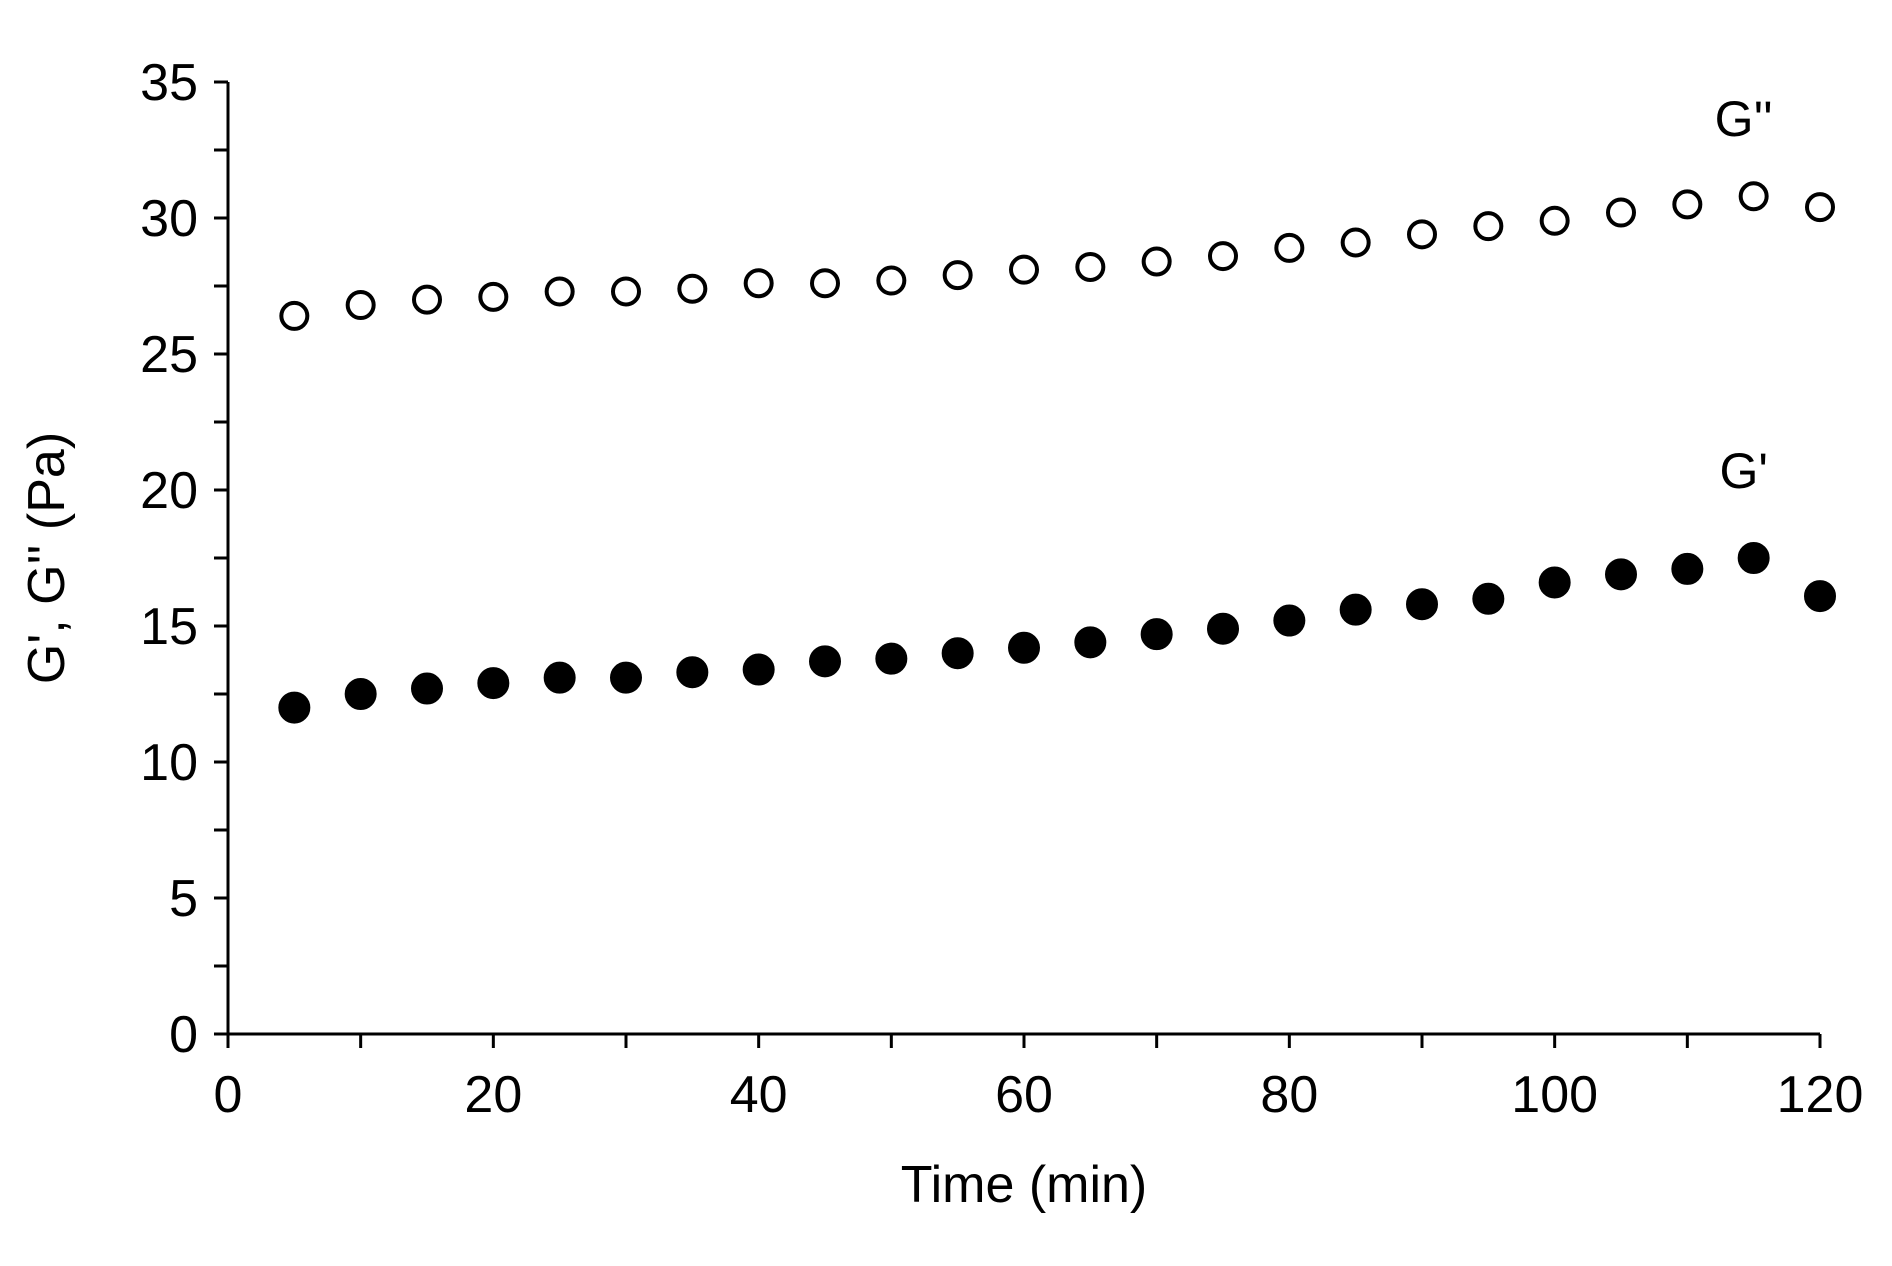  I want to click on y-tick-label: 10, so click(169, 763).